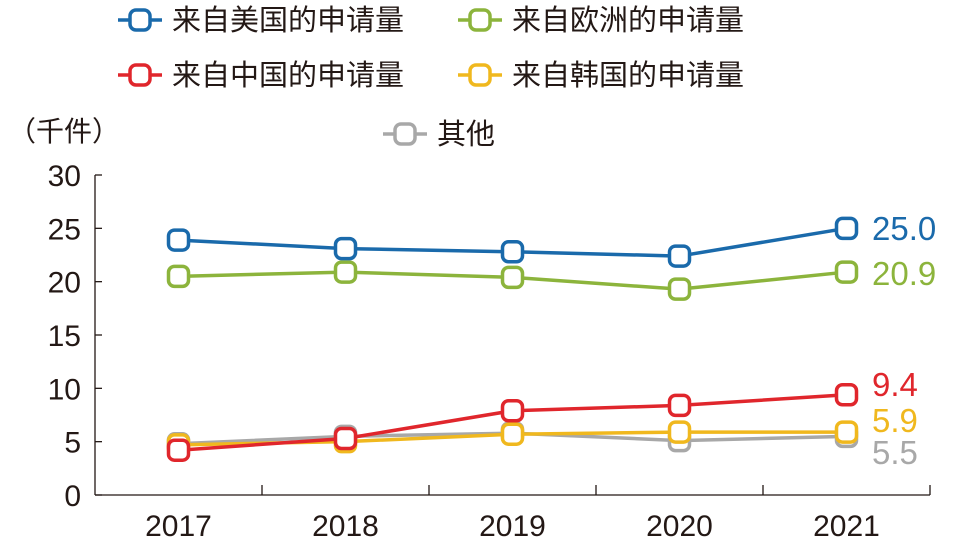 The height and width of the screenshot is (558, 969). What do you see at coordinates (64, 131) in the screenshot?
I see `y-axis-unit-label: （千件）` at bounding box center [64, 131].